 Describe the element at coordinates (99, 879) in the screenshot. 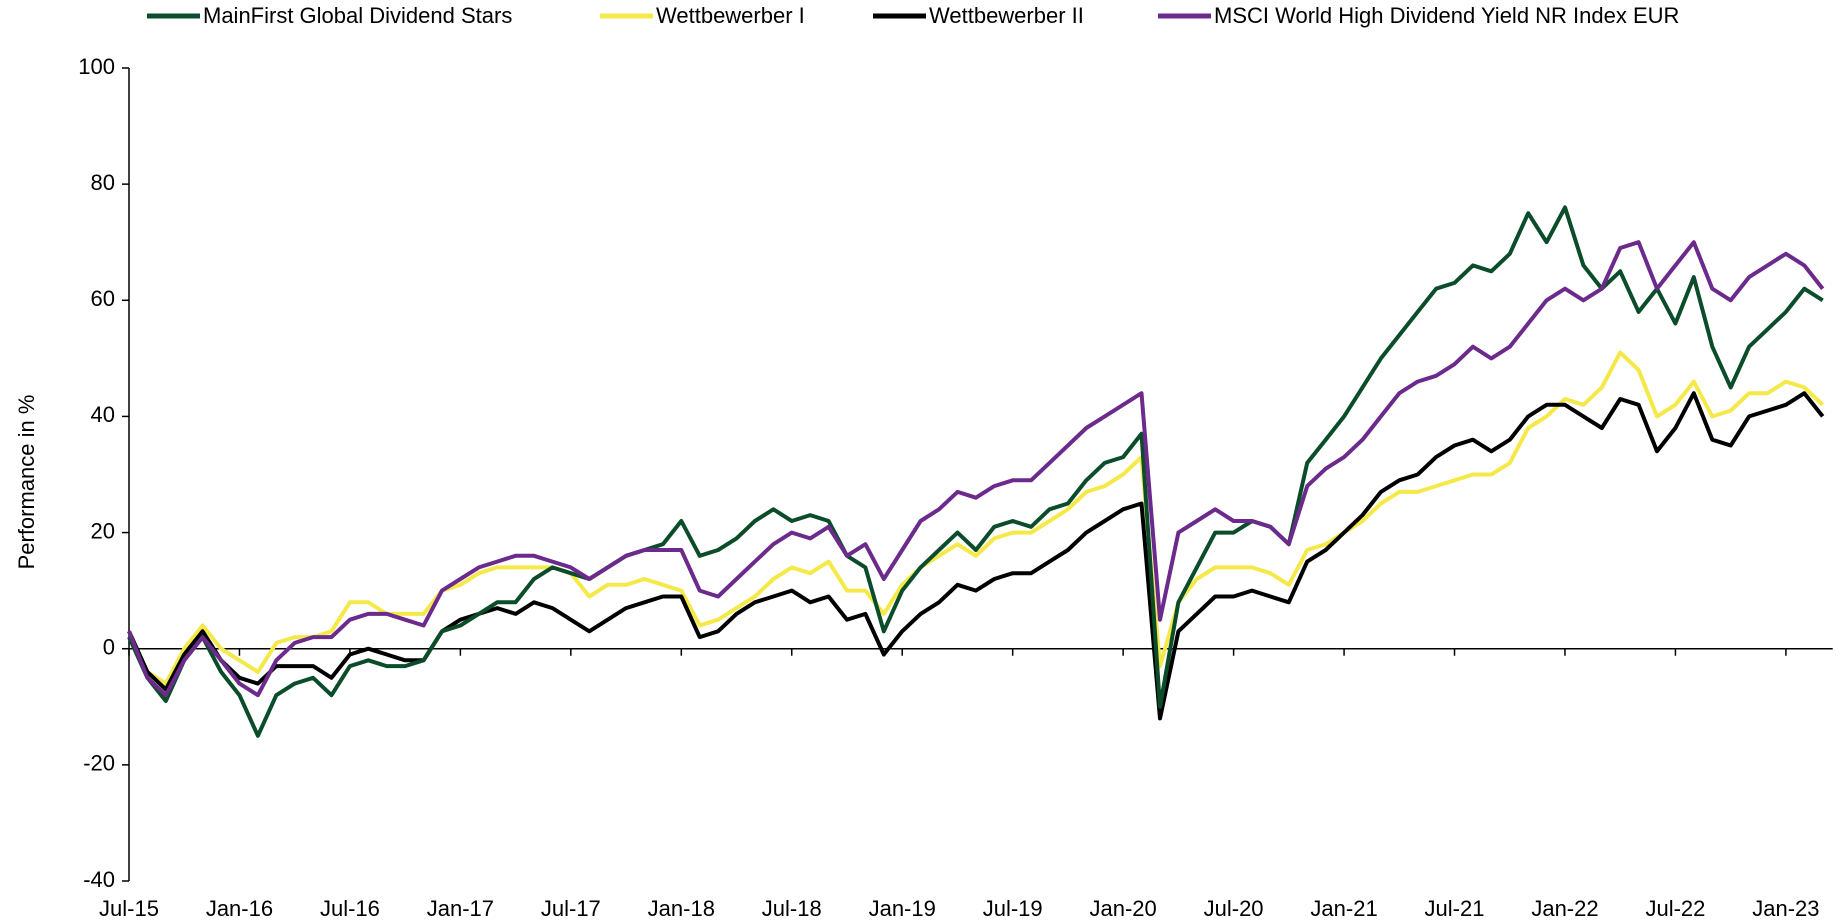

I see `y-tick-label: -40` at that location.